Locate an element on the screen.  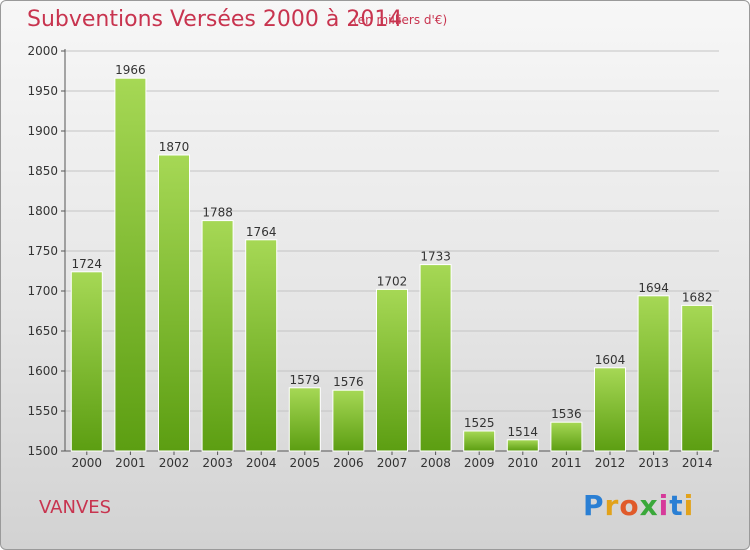
y-tick-label: 1650 is located at coordinates (42, 331).